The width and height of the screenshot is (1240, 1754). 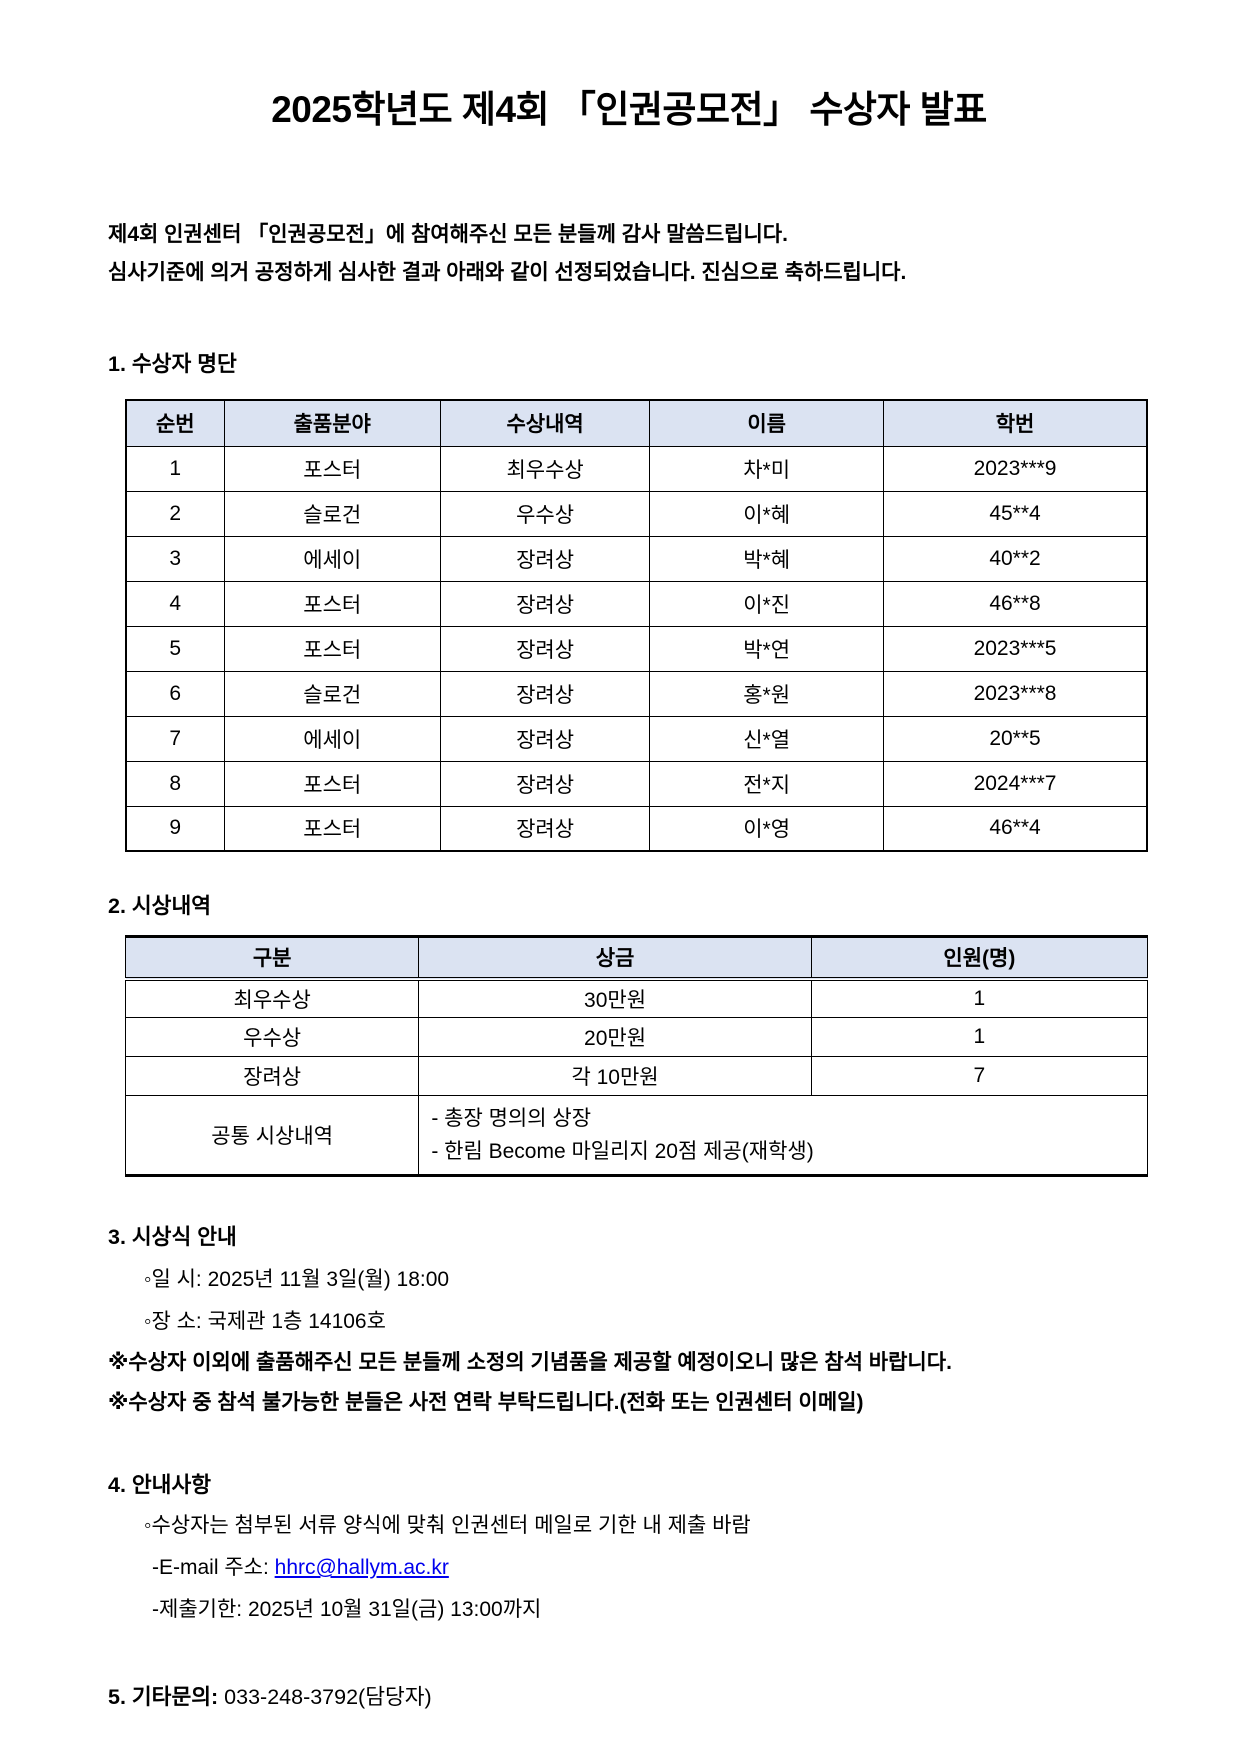 What do you see at coordinates (172, 364) in the screenshot?
I see `section-1-heading: 1. 수상자 명단` at bounding box center [172, 364].